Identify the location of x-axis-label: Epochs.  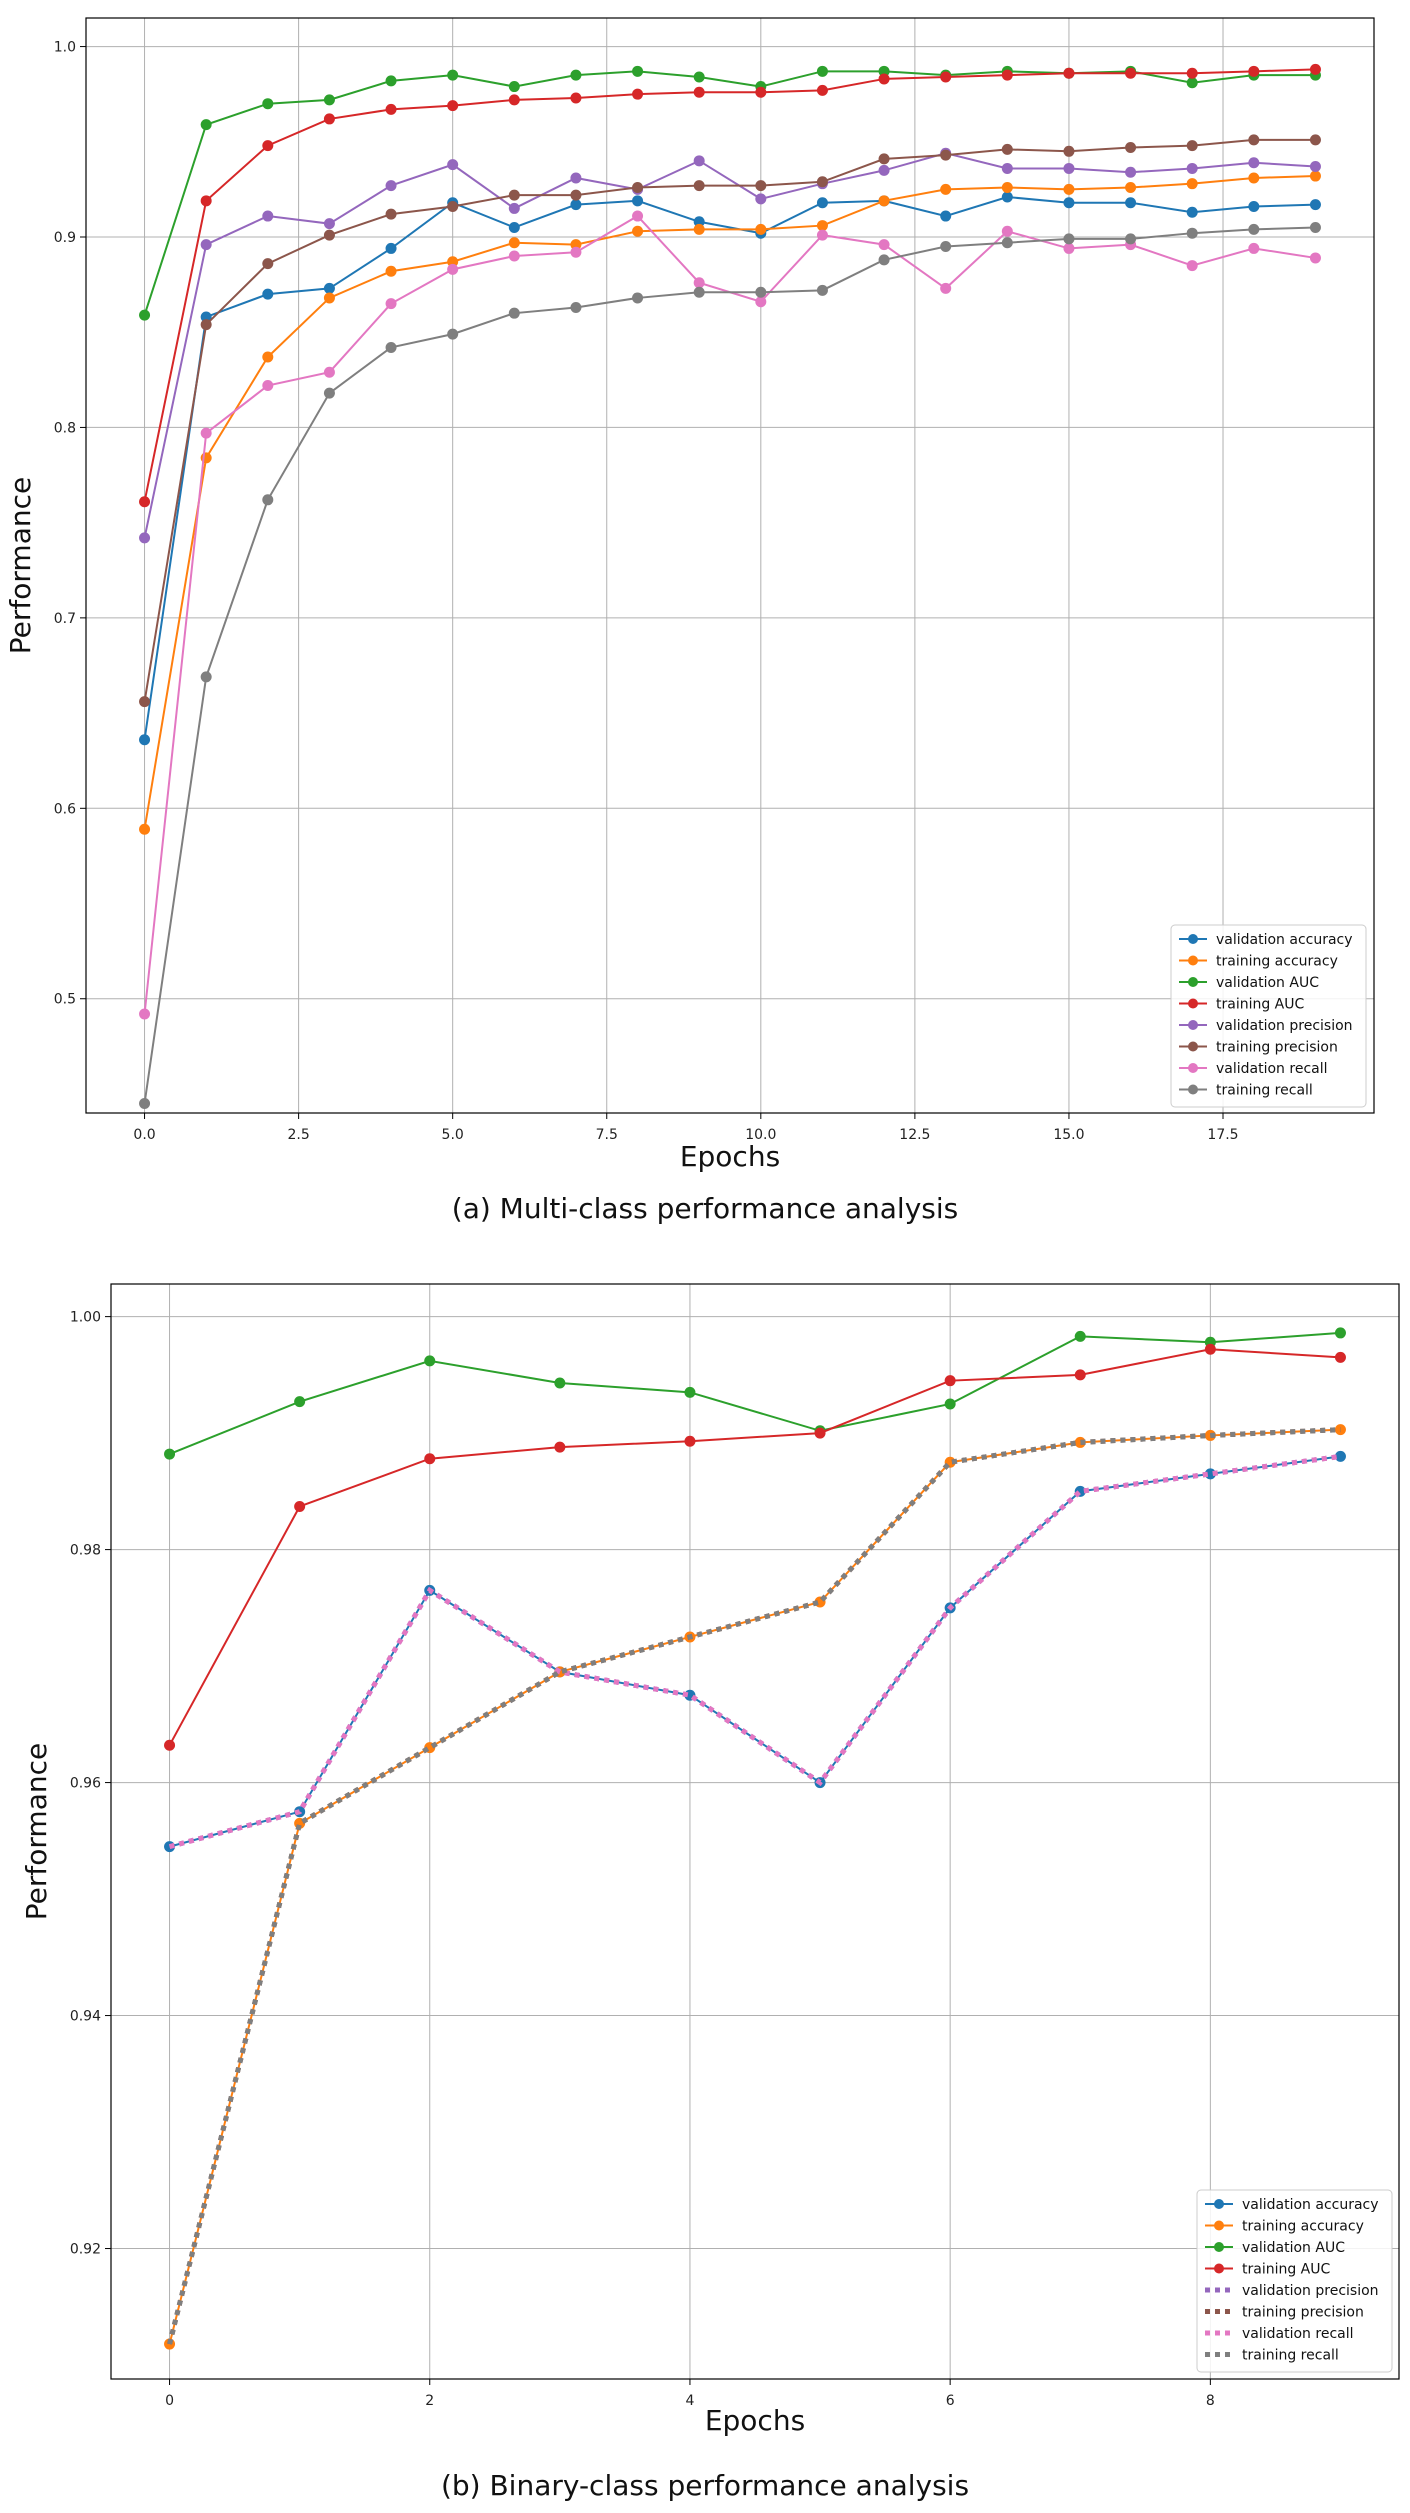
(755, 2420).